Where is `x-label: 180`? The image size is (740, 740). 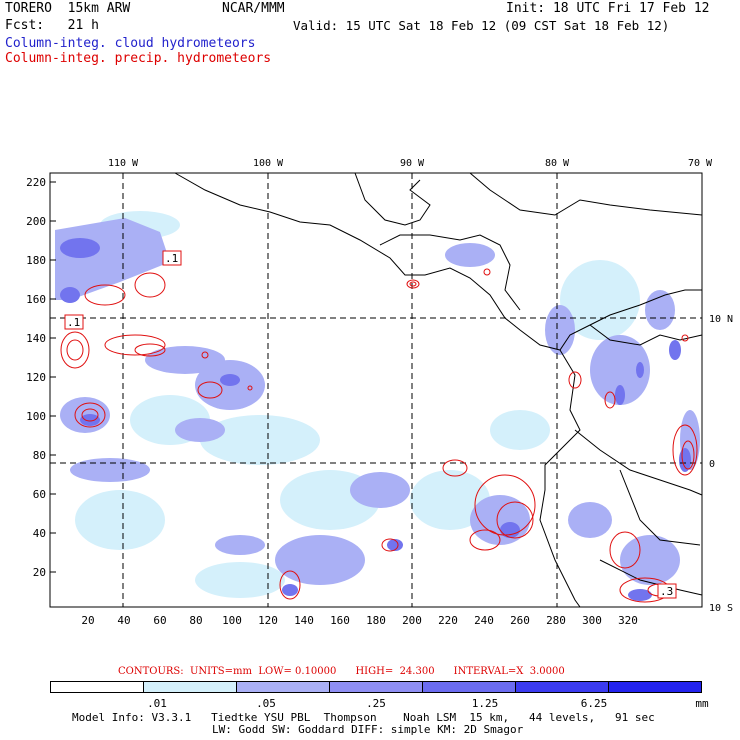 x-label: 180 is located at coordinates (376, 620).